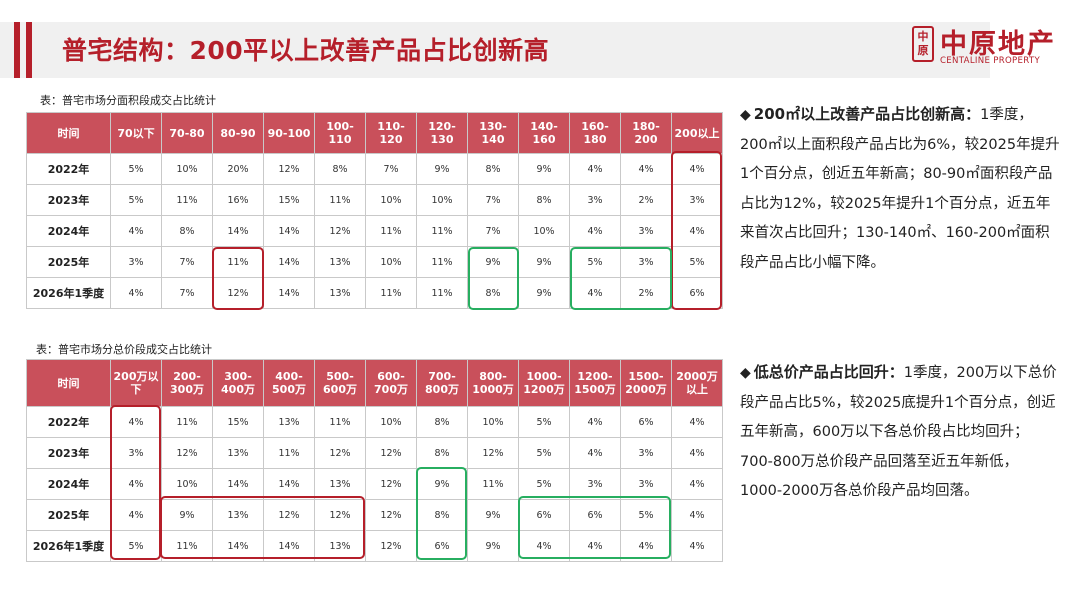 This screenshot has height=608, width=1080. What do you see at coordinates (595, 383) in the screenshot?
I see `column-header: 1200-1500万` at bounding box center [595, 383].